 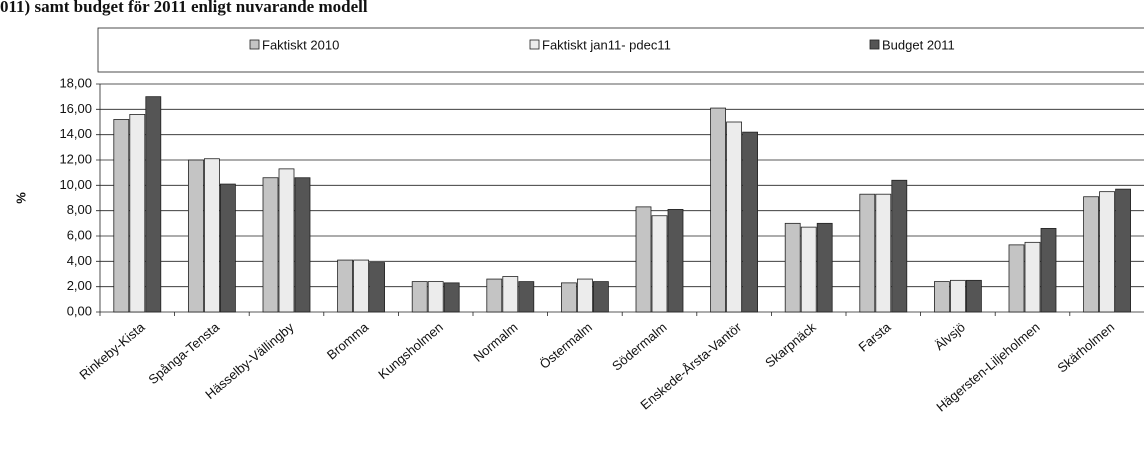 What do you see at coordinates (950, 336) in the screenshot?
I see `x-tick-label: Älvsjö` at bounding box center [950, 336].